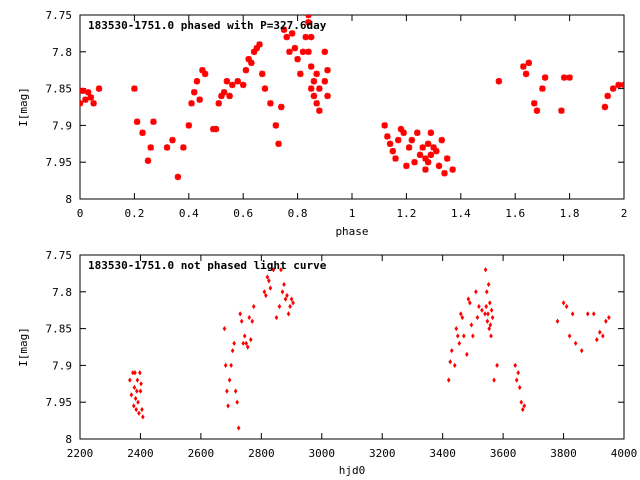  Describe the element at coordinates (570, 213) in the screenshot. I see `x-tick-label: 1.8` at that location.